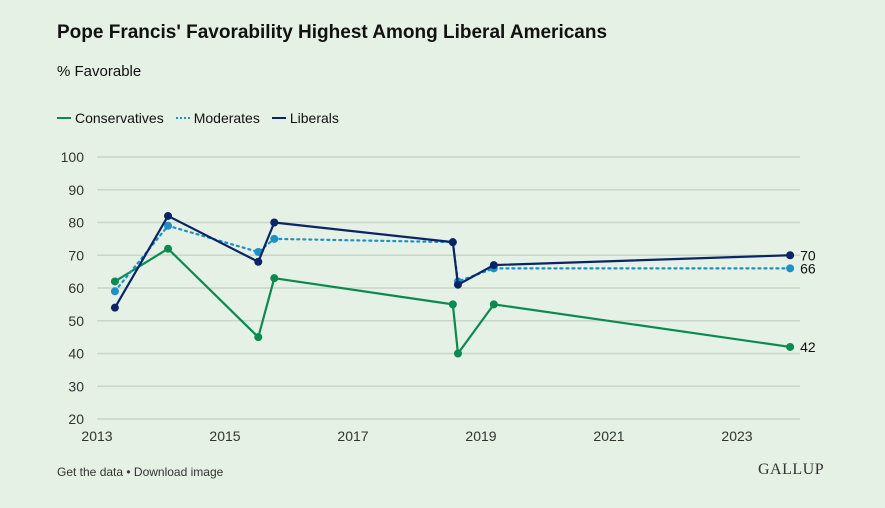 The height and width of the screenshot is (508, 885). Describe the element at coordinates (76, 255) in the screenshot. I see `y-tick-label: 70` at that location.